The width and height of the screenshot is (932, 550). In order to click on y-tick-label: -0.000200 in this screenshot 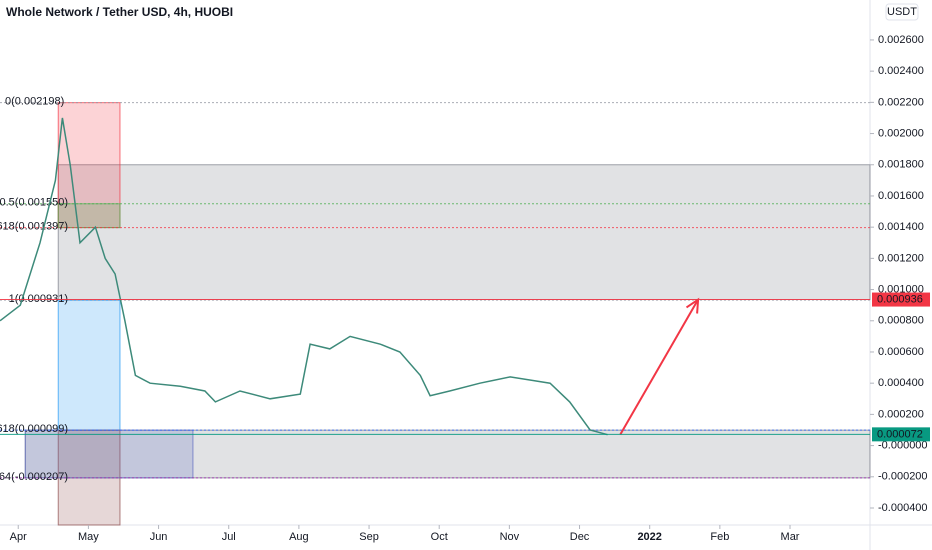, I will do `click(903, 477)`.